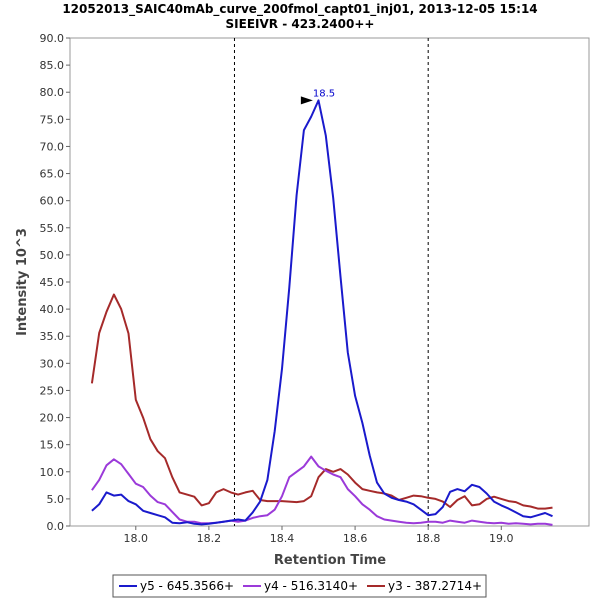  Describe the element at coordinates (324, 93) in the screenshot. I see `peak-label: 18.5` at that location.